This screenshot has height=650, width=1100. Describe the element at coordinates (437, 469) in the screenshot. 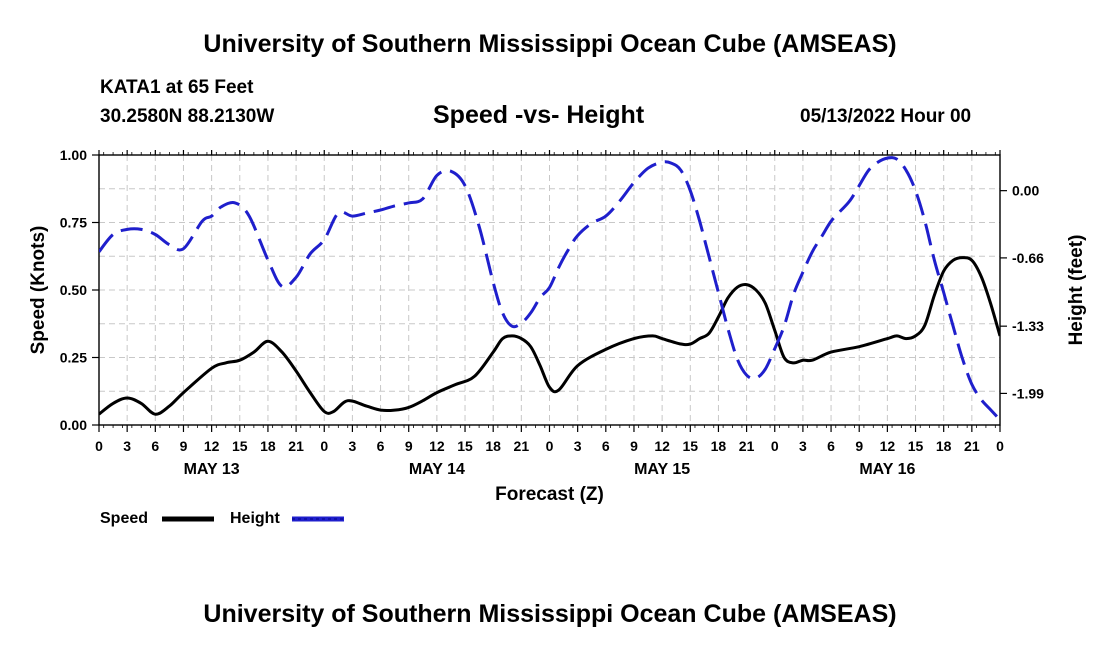

I see `day-label: MAY 14` at that location.